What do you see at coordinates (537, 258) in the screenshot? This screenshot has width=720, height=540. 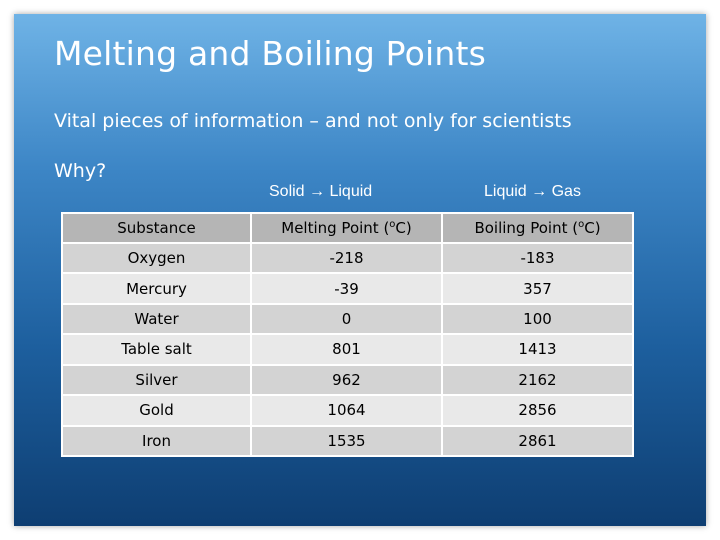 I see `cell-boiling: -183` at bounding box center [537, 258].